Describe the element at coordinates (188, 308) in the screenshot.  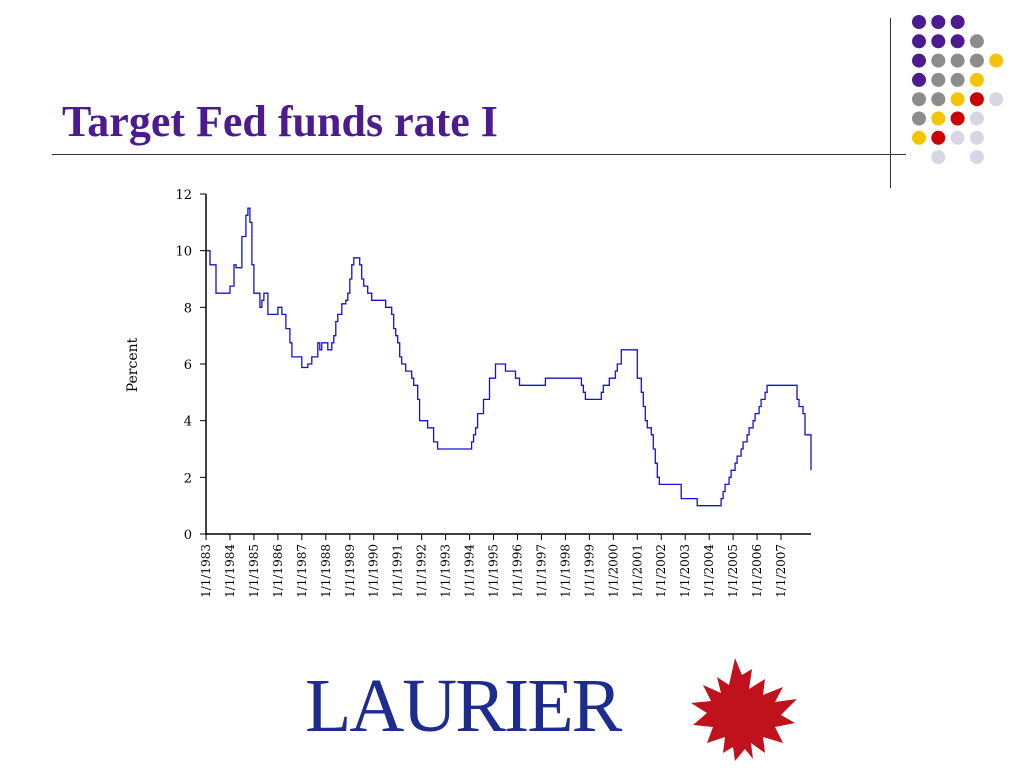
I see `y-tick-label: 8` at that location.